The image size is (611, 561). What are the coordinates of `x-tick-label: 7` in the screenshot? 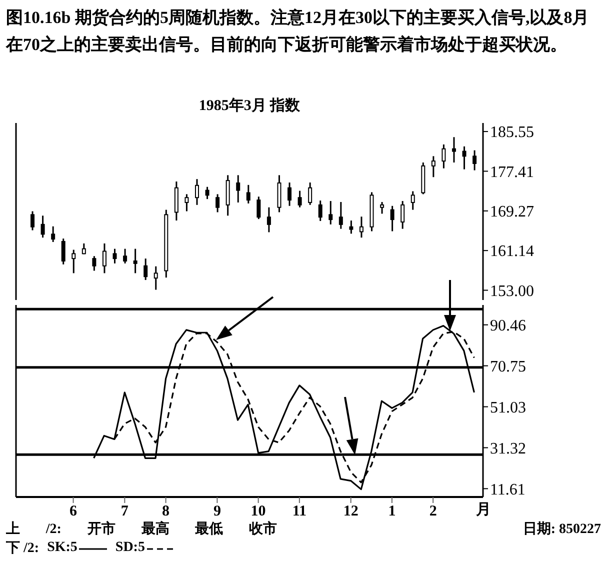 It's located at (124, 512).